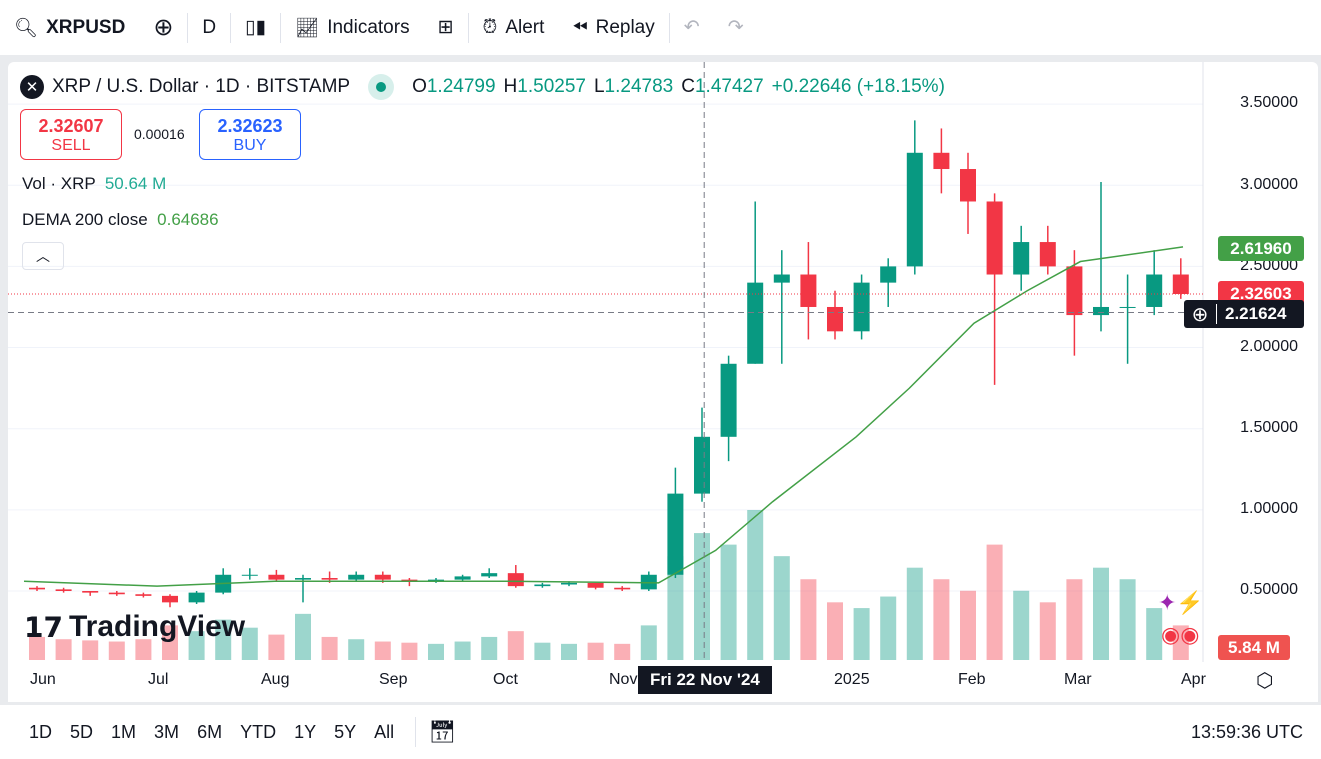 The width and height of the screenshot is (1321, 759). I want to click on add-plus-icon: ⊕, so click(1200, 314).